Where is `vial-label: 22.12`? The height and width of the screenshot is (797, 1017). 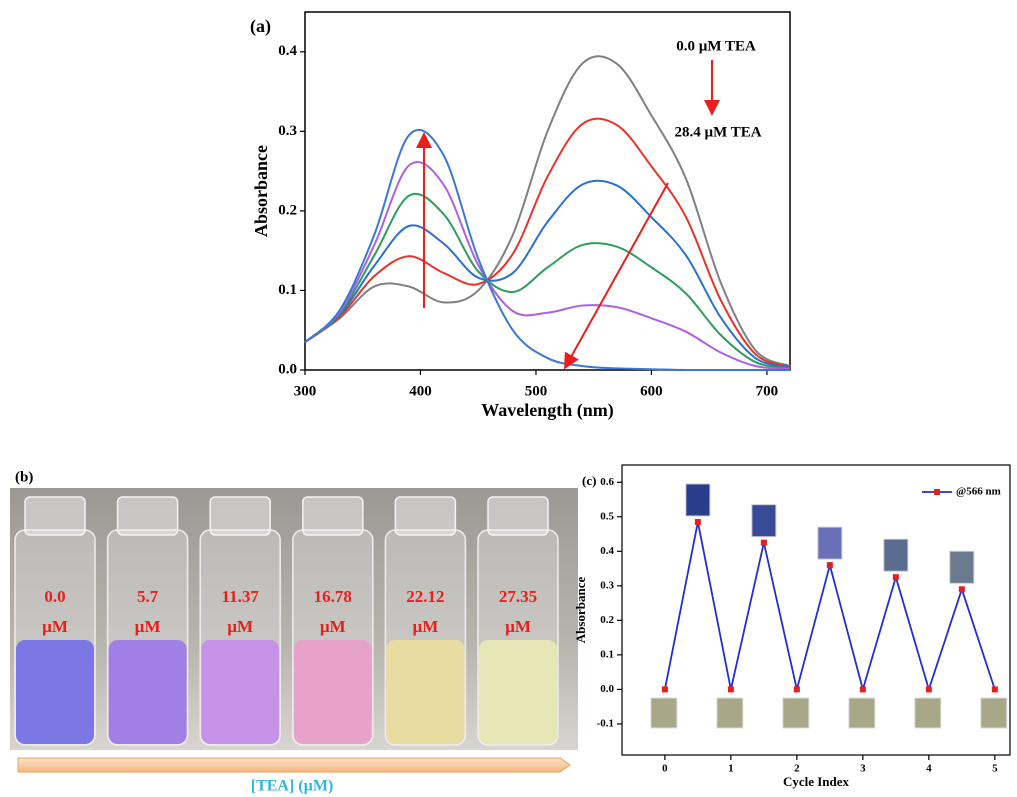 vial-label: 22.12 is located at coordinates (425, 596).